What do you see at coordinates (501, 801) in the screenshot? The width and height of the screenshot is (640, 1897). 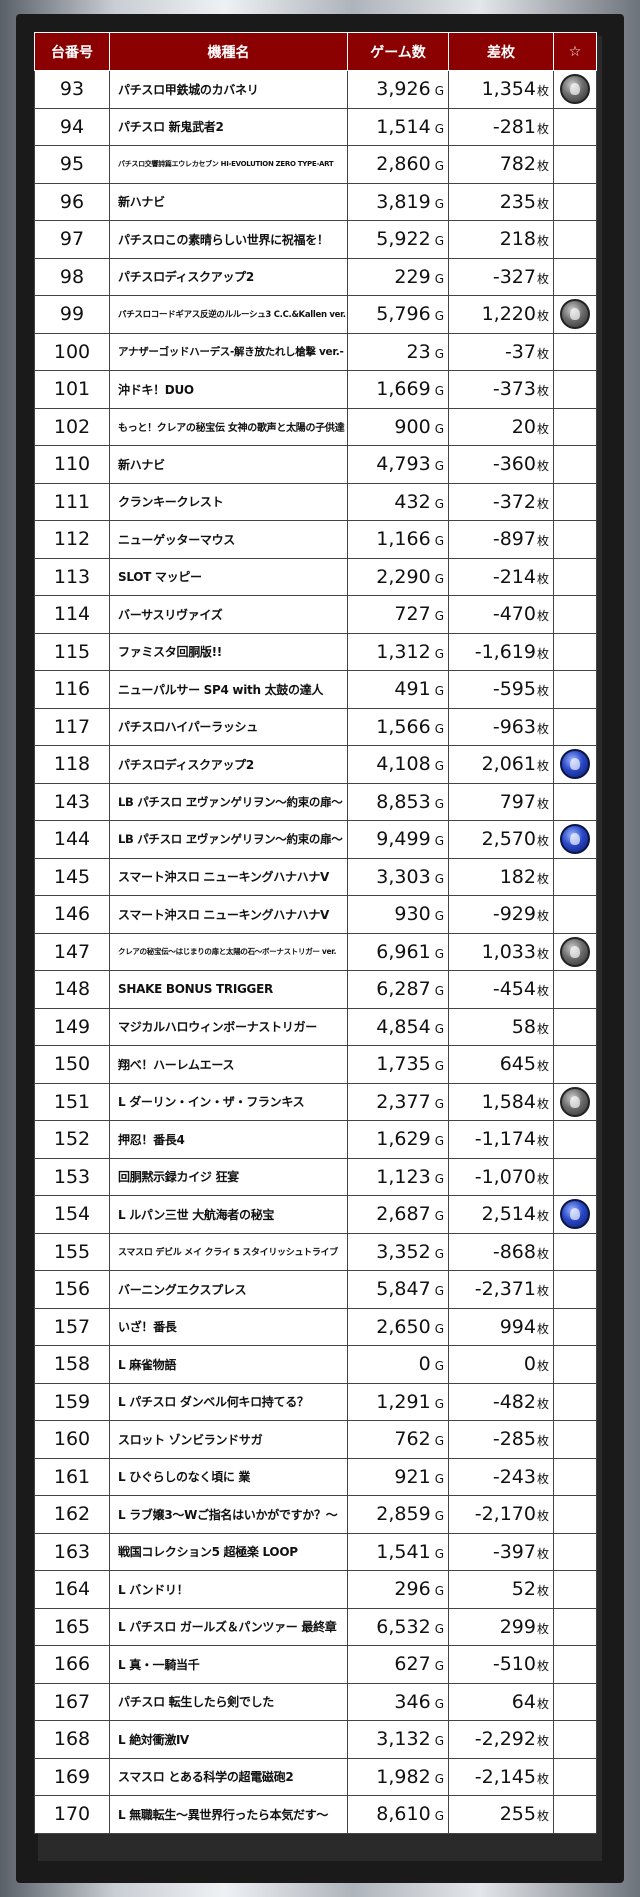 I see `medal-difference-cell: 797枚` at bounding box center [501, 801].